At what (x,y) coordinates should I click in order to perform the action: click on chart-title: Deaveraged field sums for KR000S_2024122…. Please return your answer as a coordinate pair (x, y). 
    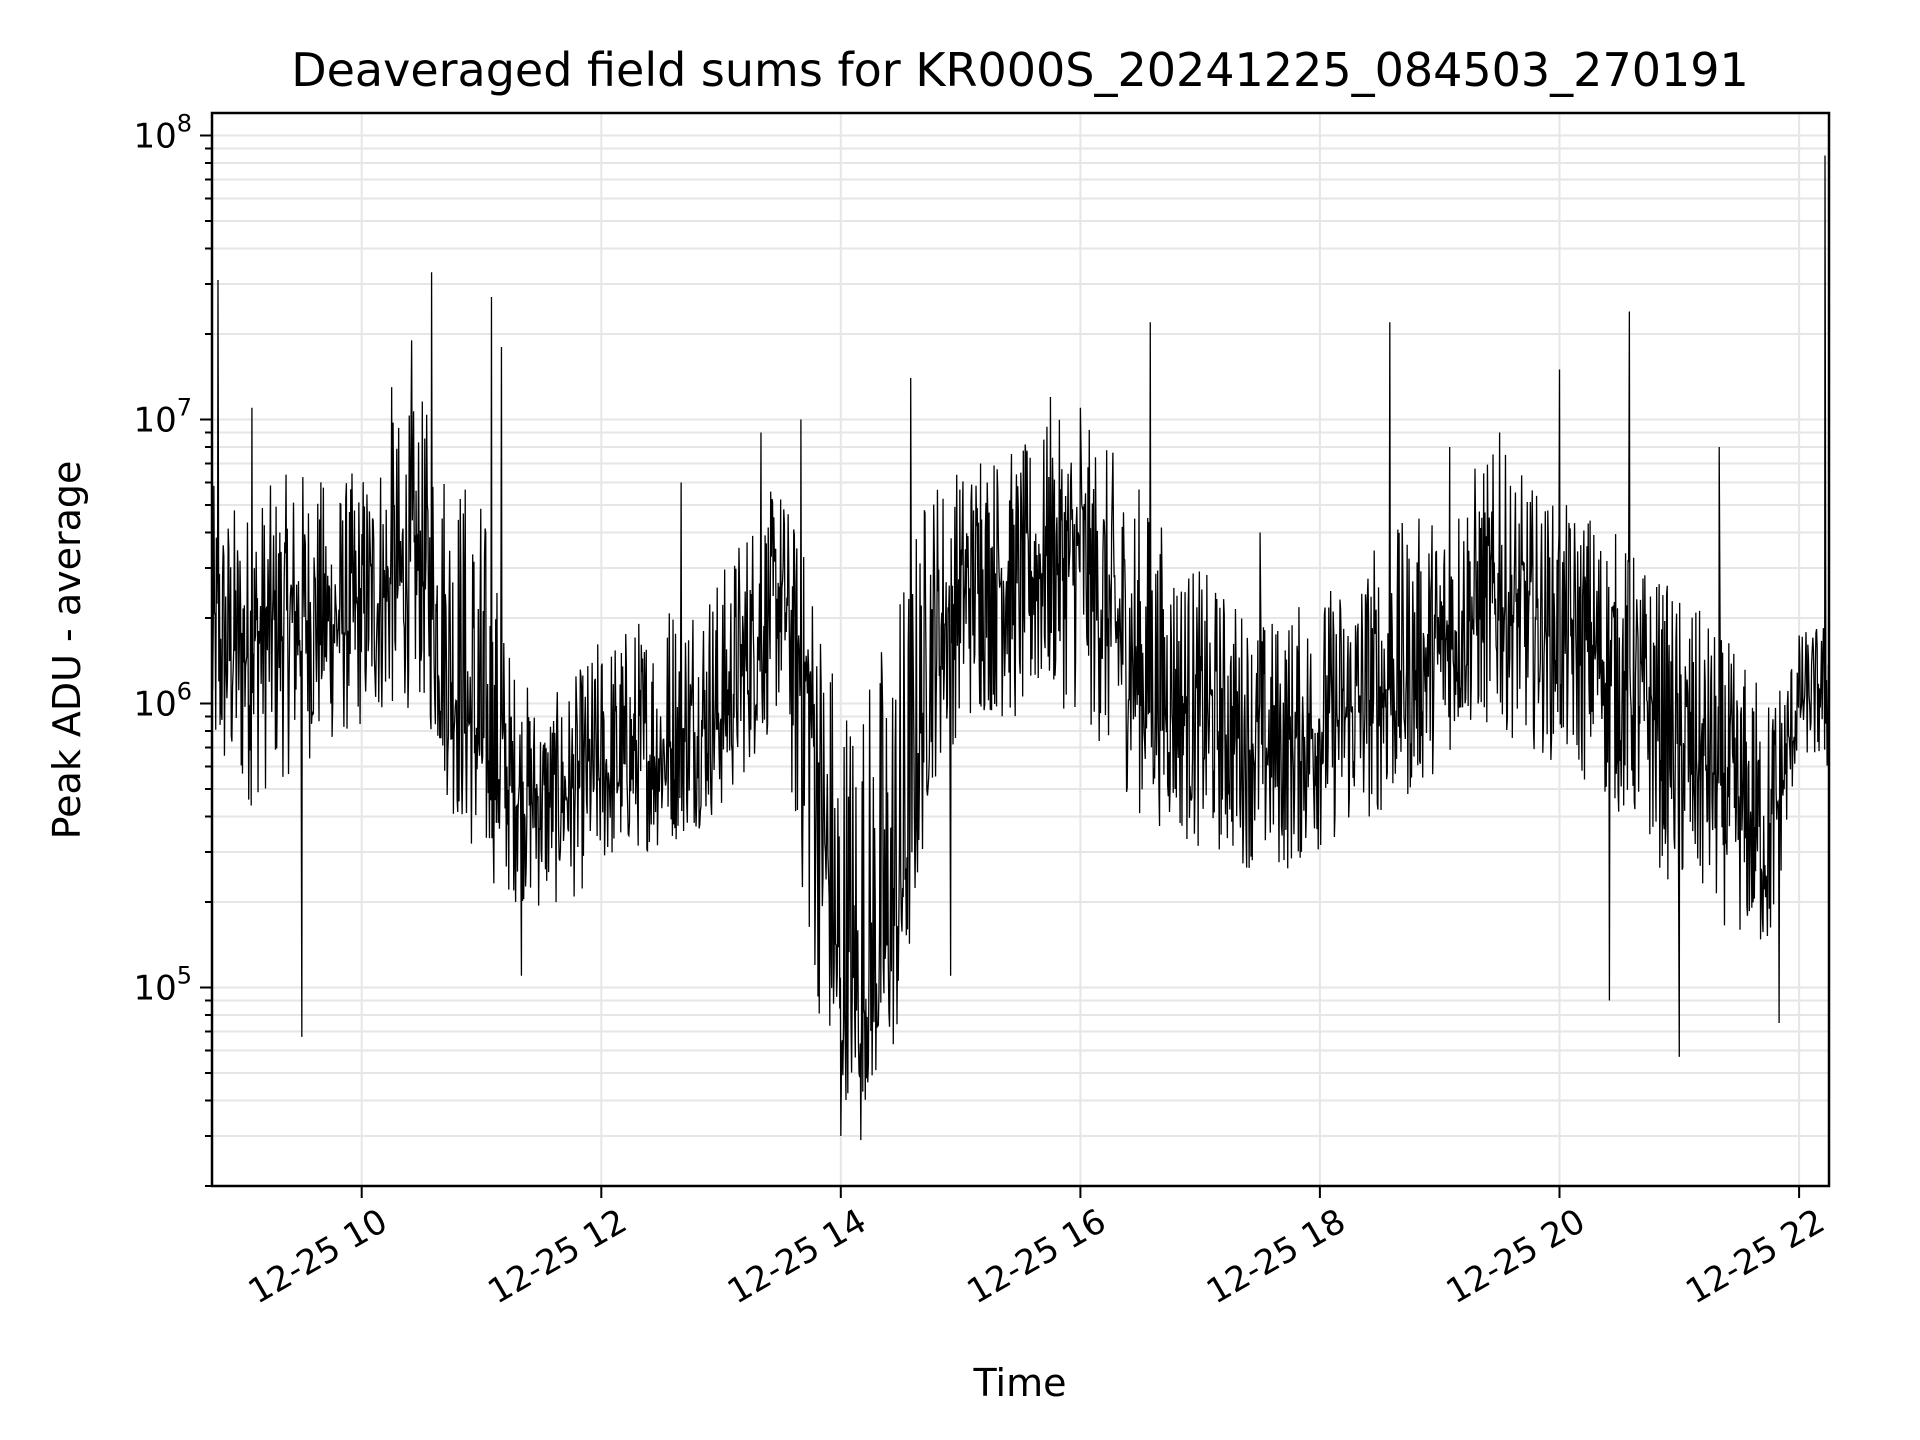
    Looking at the image, I should click on (1020, 70).